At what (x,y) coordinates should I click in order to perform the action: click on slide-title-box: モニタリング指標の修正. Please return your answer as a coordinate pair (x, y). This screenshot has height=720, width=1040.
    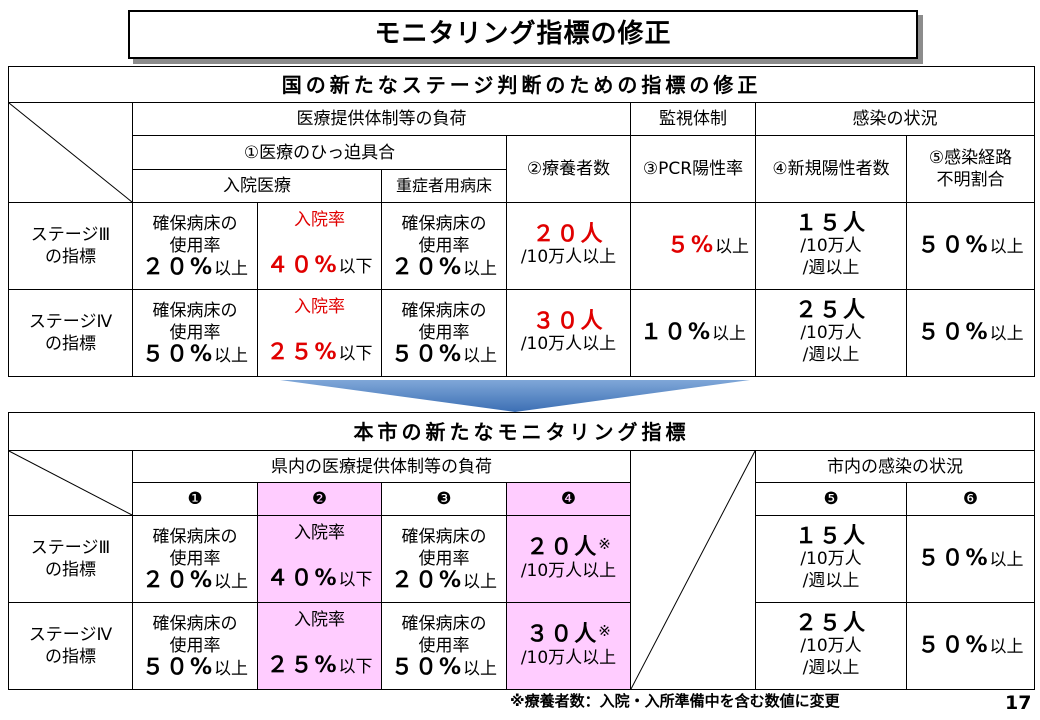
    Looking at the image, I should click on (523, 34).